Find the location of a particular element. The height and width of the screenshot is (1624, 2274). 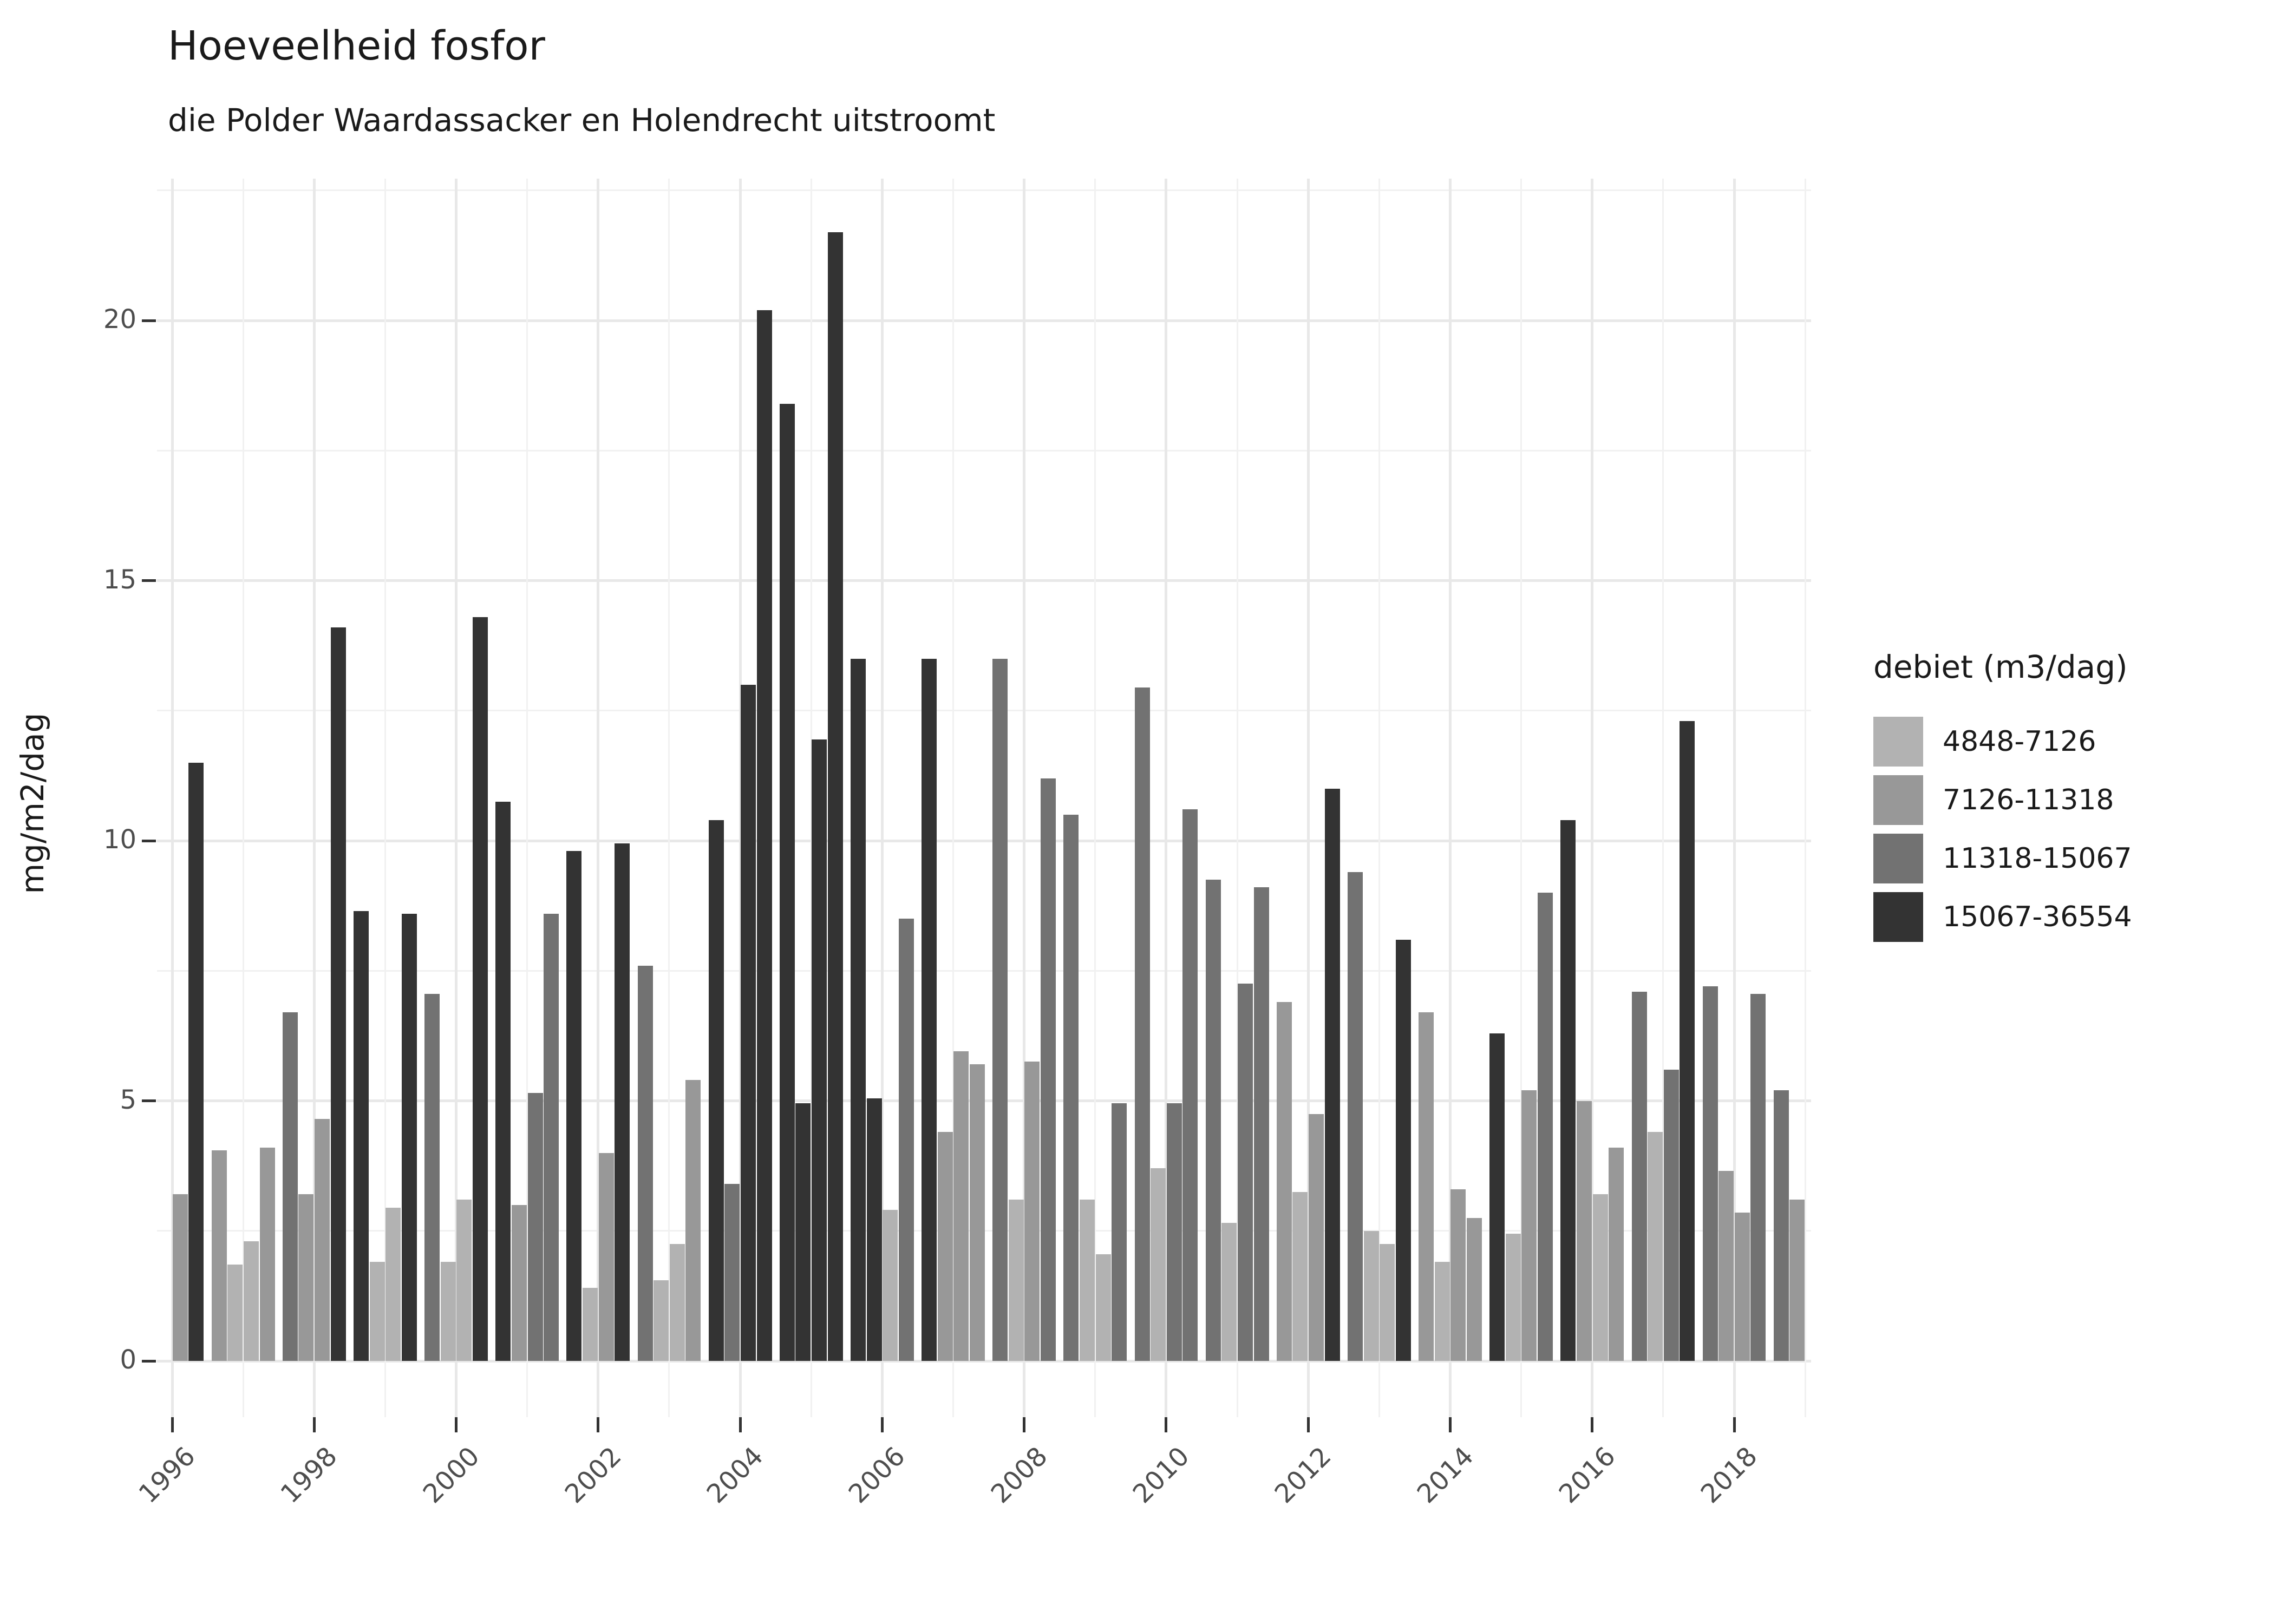

bar-2006-q1 is located at coordinates (859, 1010).